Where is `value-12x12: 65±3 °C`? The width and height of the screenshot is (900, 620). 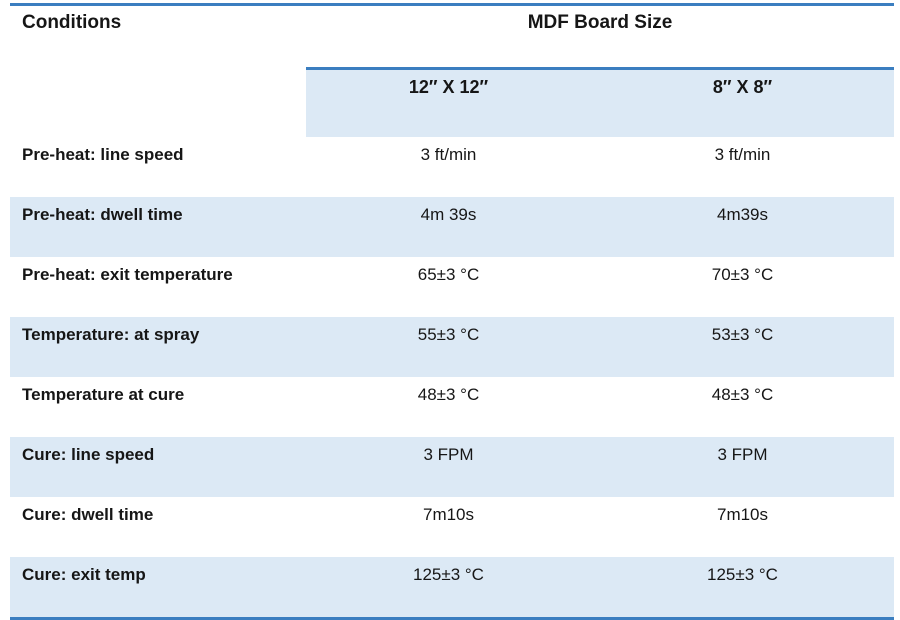
value-12x12: 65±3 °C is located at coordinates (448, 274).